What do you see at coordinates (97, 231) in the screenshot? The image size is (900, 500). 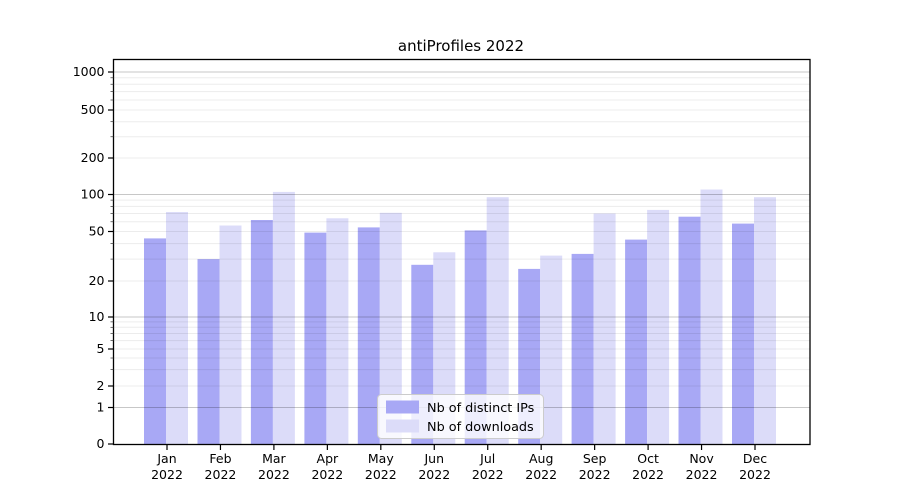 I see `y-tick-label: 50` at bounding box center [97, 231].